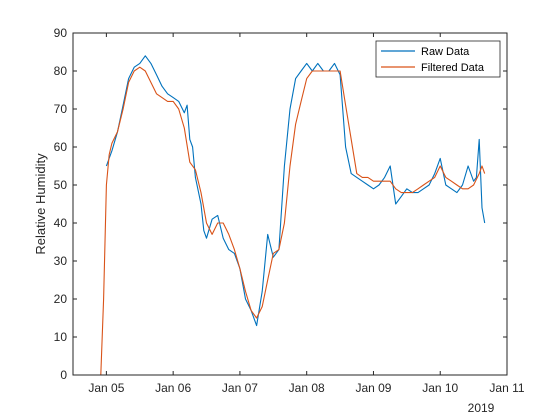 This screenshot has width=560, height=420. What do you see at coordinates (173, 388) in the screenshot?
I see `x-tick-label: Jan 06` at bounding box center [173, 388].